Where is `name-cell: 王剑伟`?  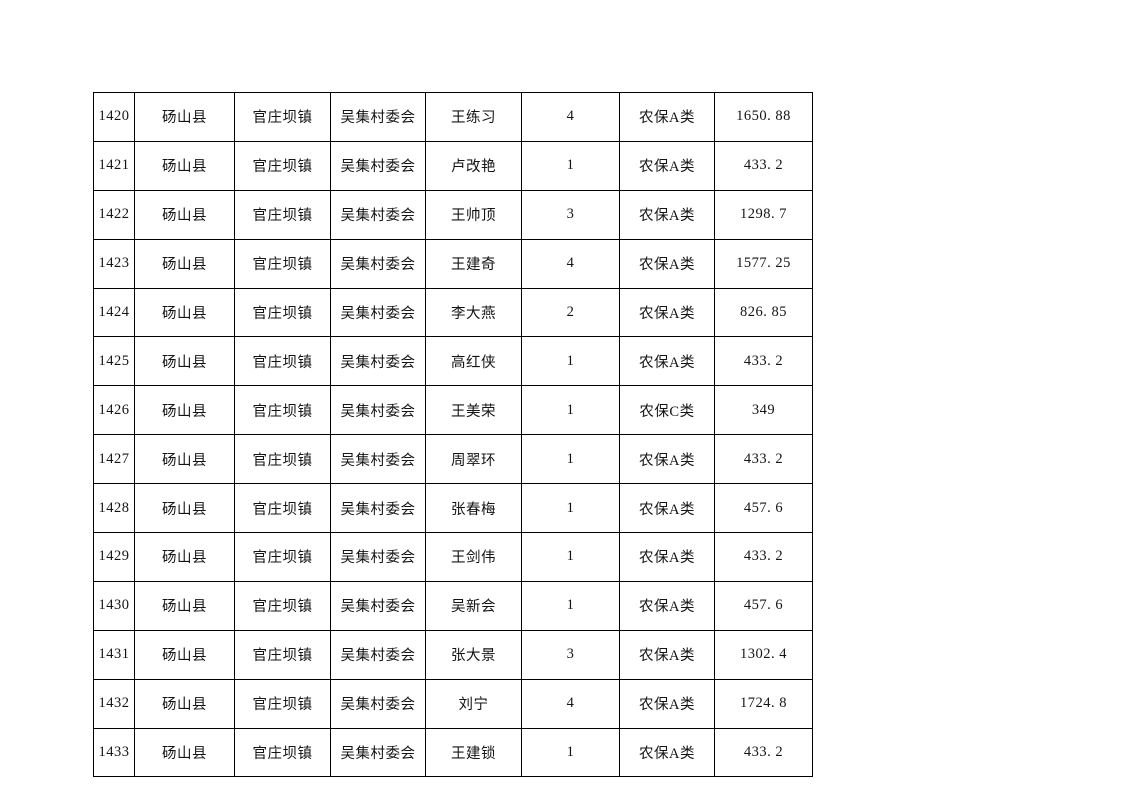 name-cell: 王剑伟 is located at coordinates (473, 557).